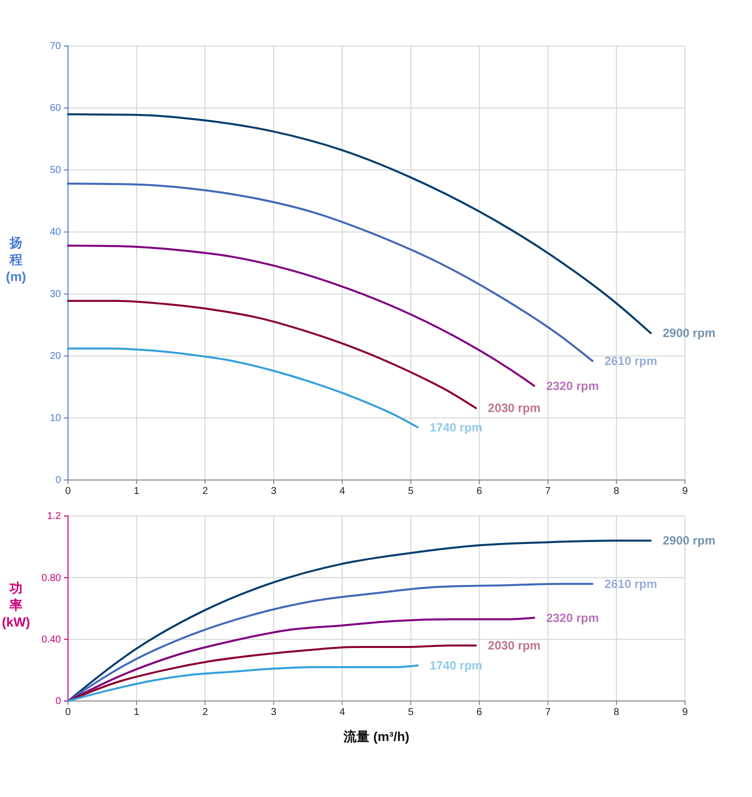 The width and height of the screenshot is (752, 797). What do you see at coordinates (52, 640) in the screenshot?
I see `y-tick-label: 0.40` at bounding box center [52, 640].